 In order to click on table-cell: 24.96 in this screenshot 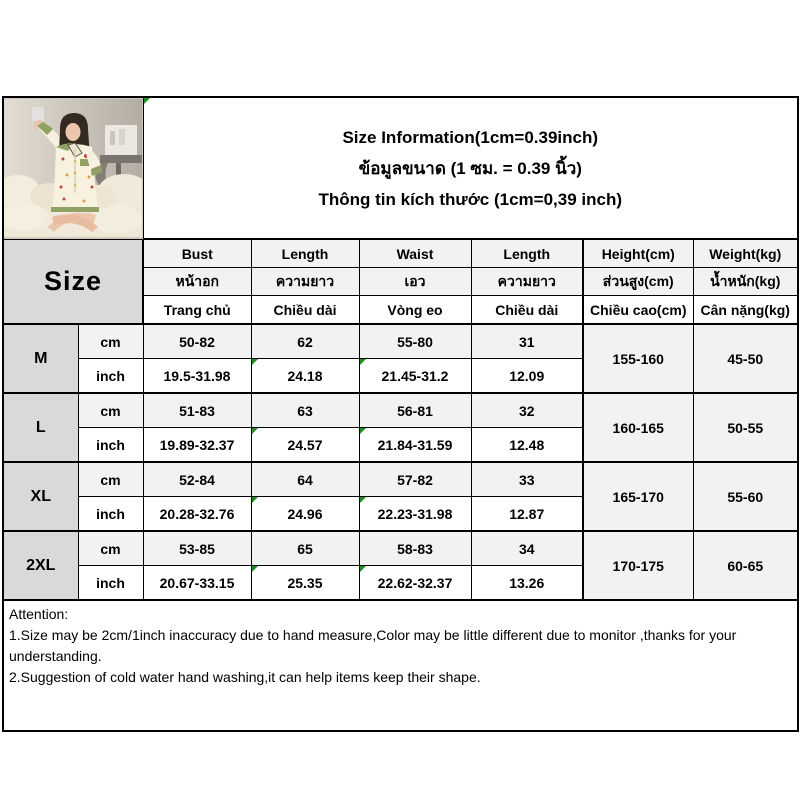, I will do `click(305, 514)`.